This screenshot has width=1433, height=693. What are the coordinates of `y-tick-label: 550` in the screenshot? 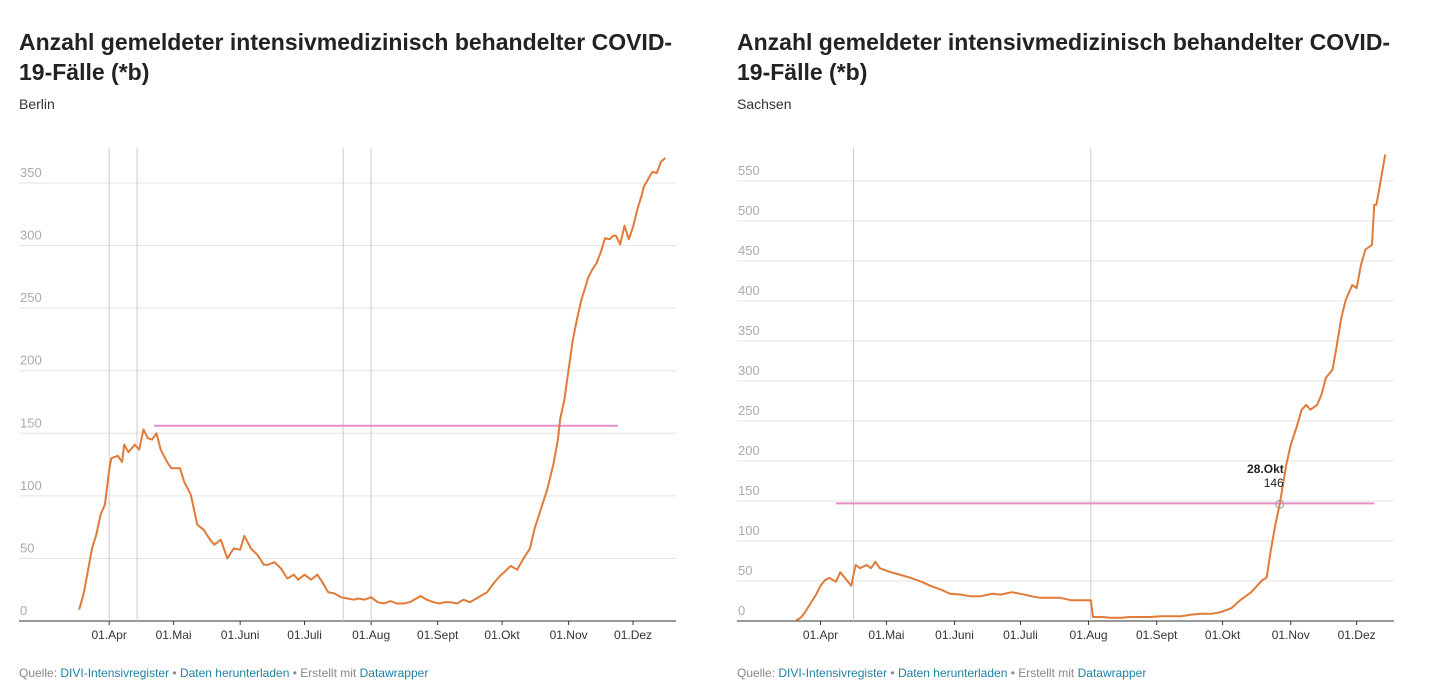 It's located at (749, 170).